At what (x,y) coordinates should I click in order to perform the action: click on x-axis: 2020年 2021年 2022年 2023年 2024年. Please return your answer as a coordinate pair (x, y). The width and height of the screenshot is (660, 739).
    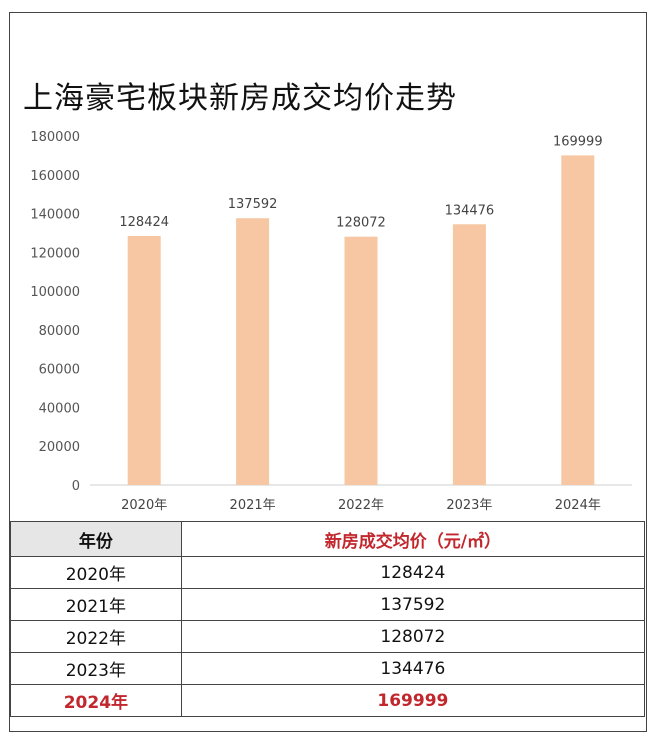
    Looking at the image, I should click on (361, 505).